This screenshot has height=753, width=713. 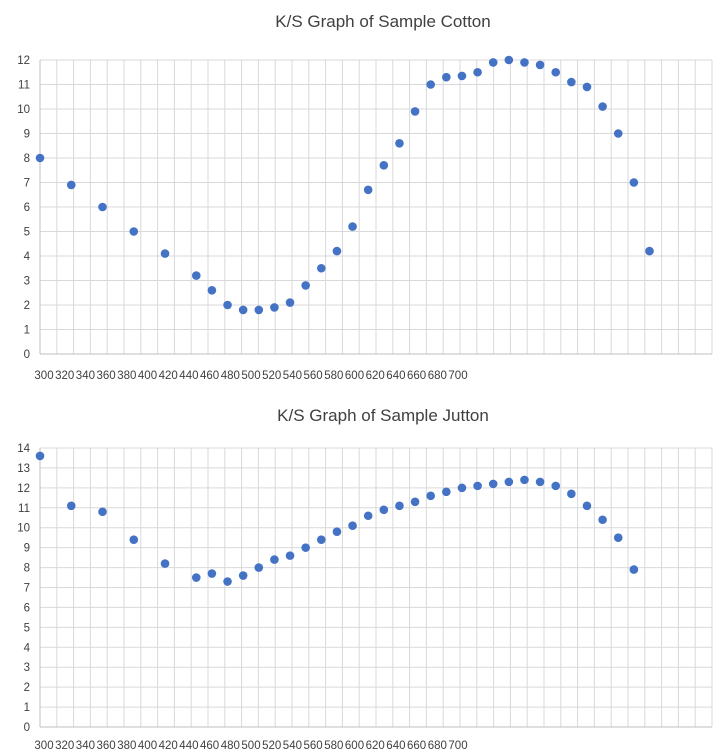 I want to click on x-tick-label: 420, so click(x=168, y=746).